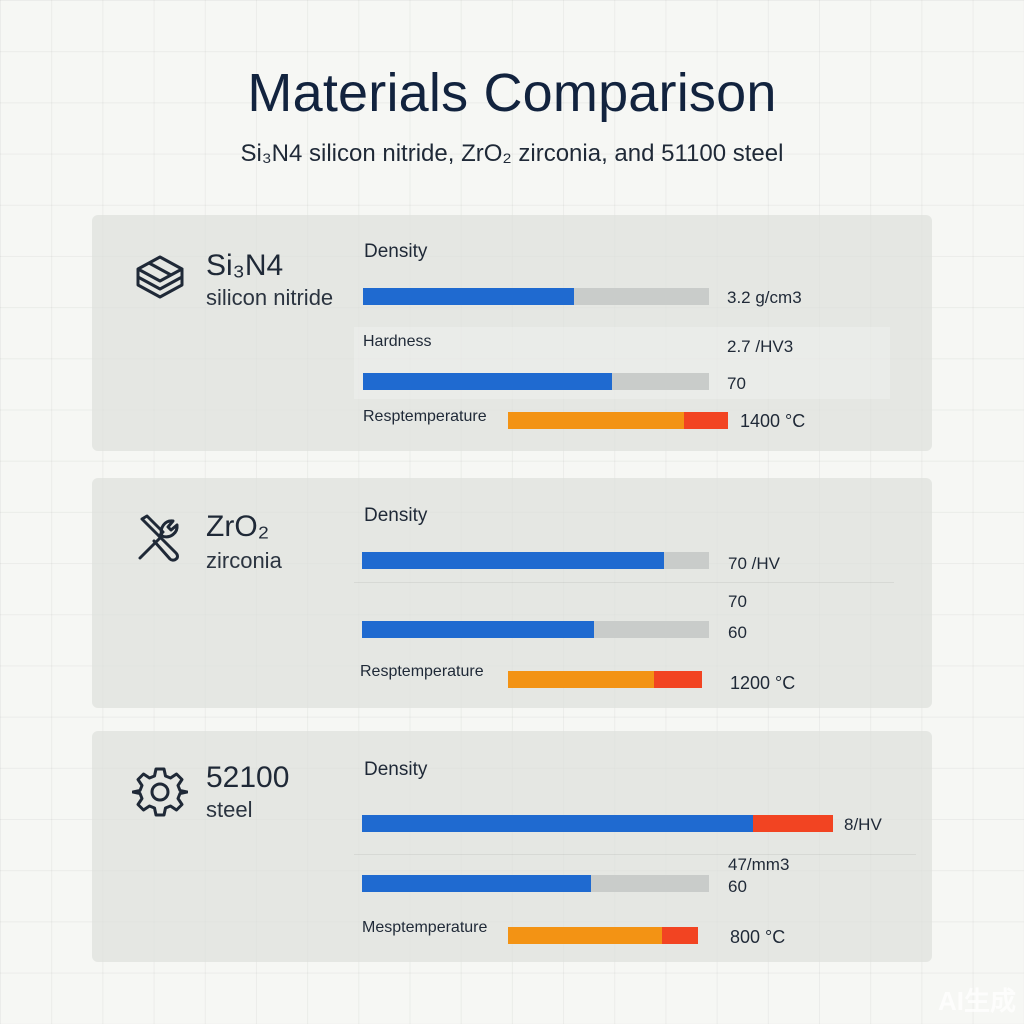 The image size is (1024, 1024). What do you see at coordinates (760, 346) in the screenshot?
I see `hardness-extra-value: 2.7 /HV3` at bounding box center [760, 346].